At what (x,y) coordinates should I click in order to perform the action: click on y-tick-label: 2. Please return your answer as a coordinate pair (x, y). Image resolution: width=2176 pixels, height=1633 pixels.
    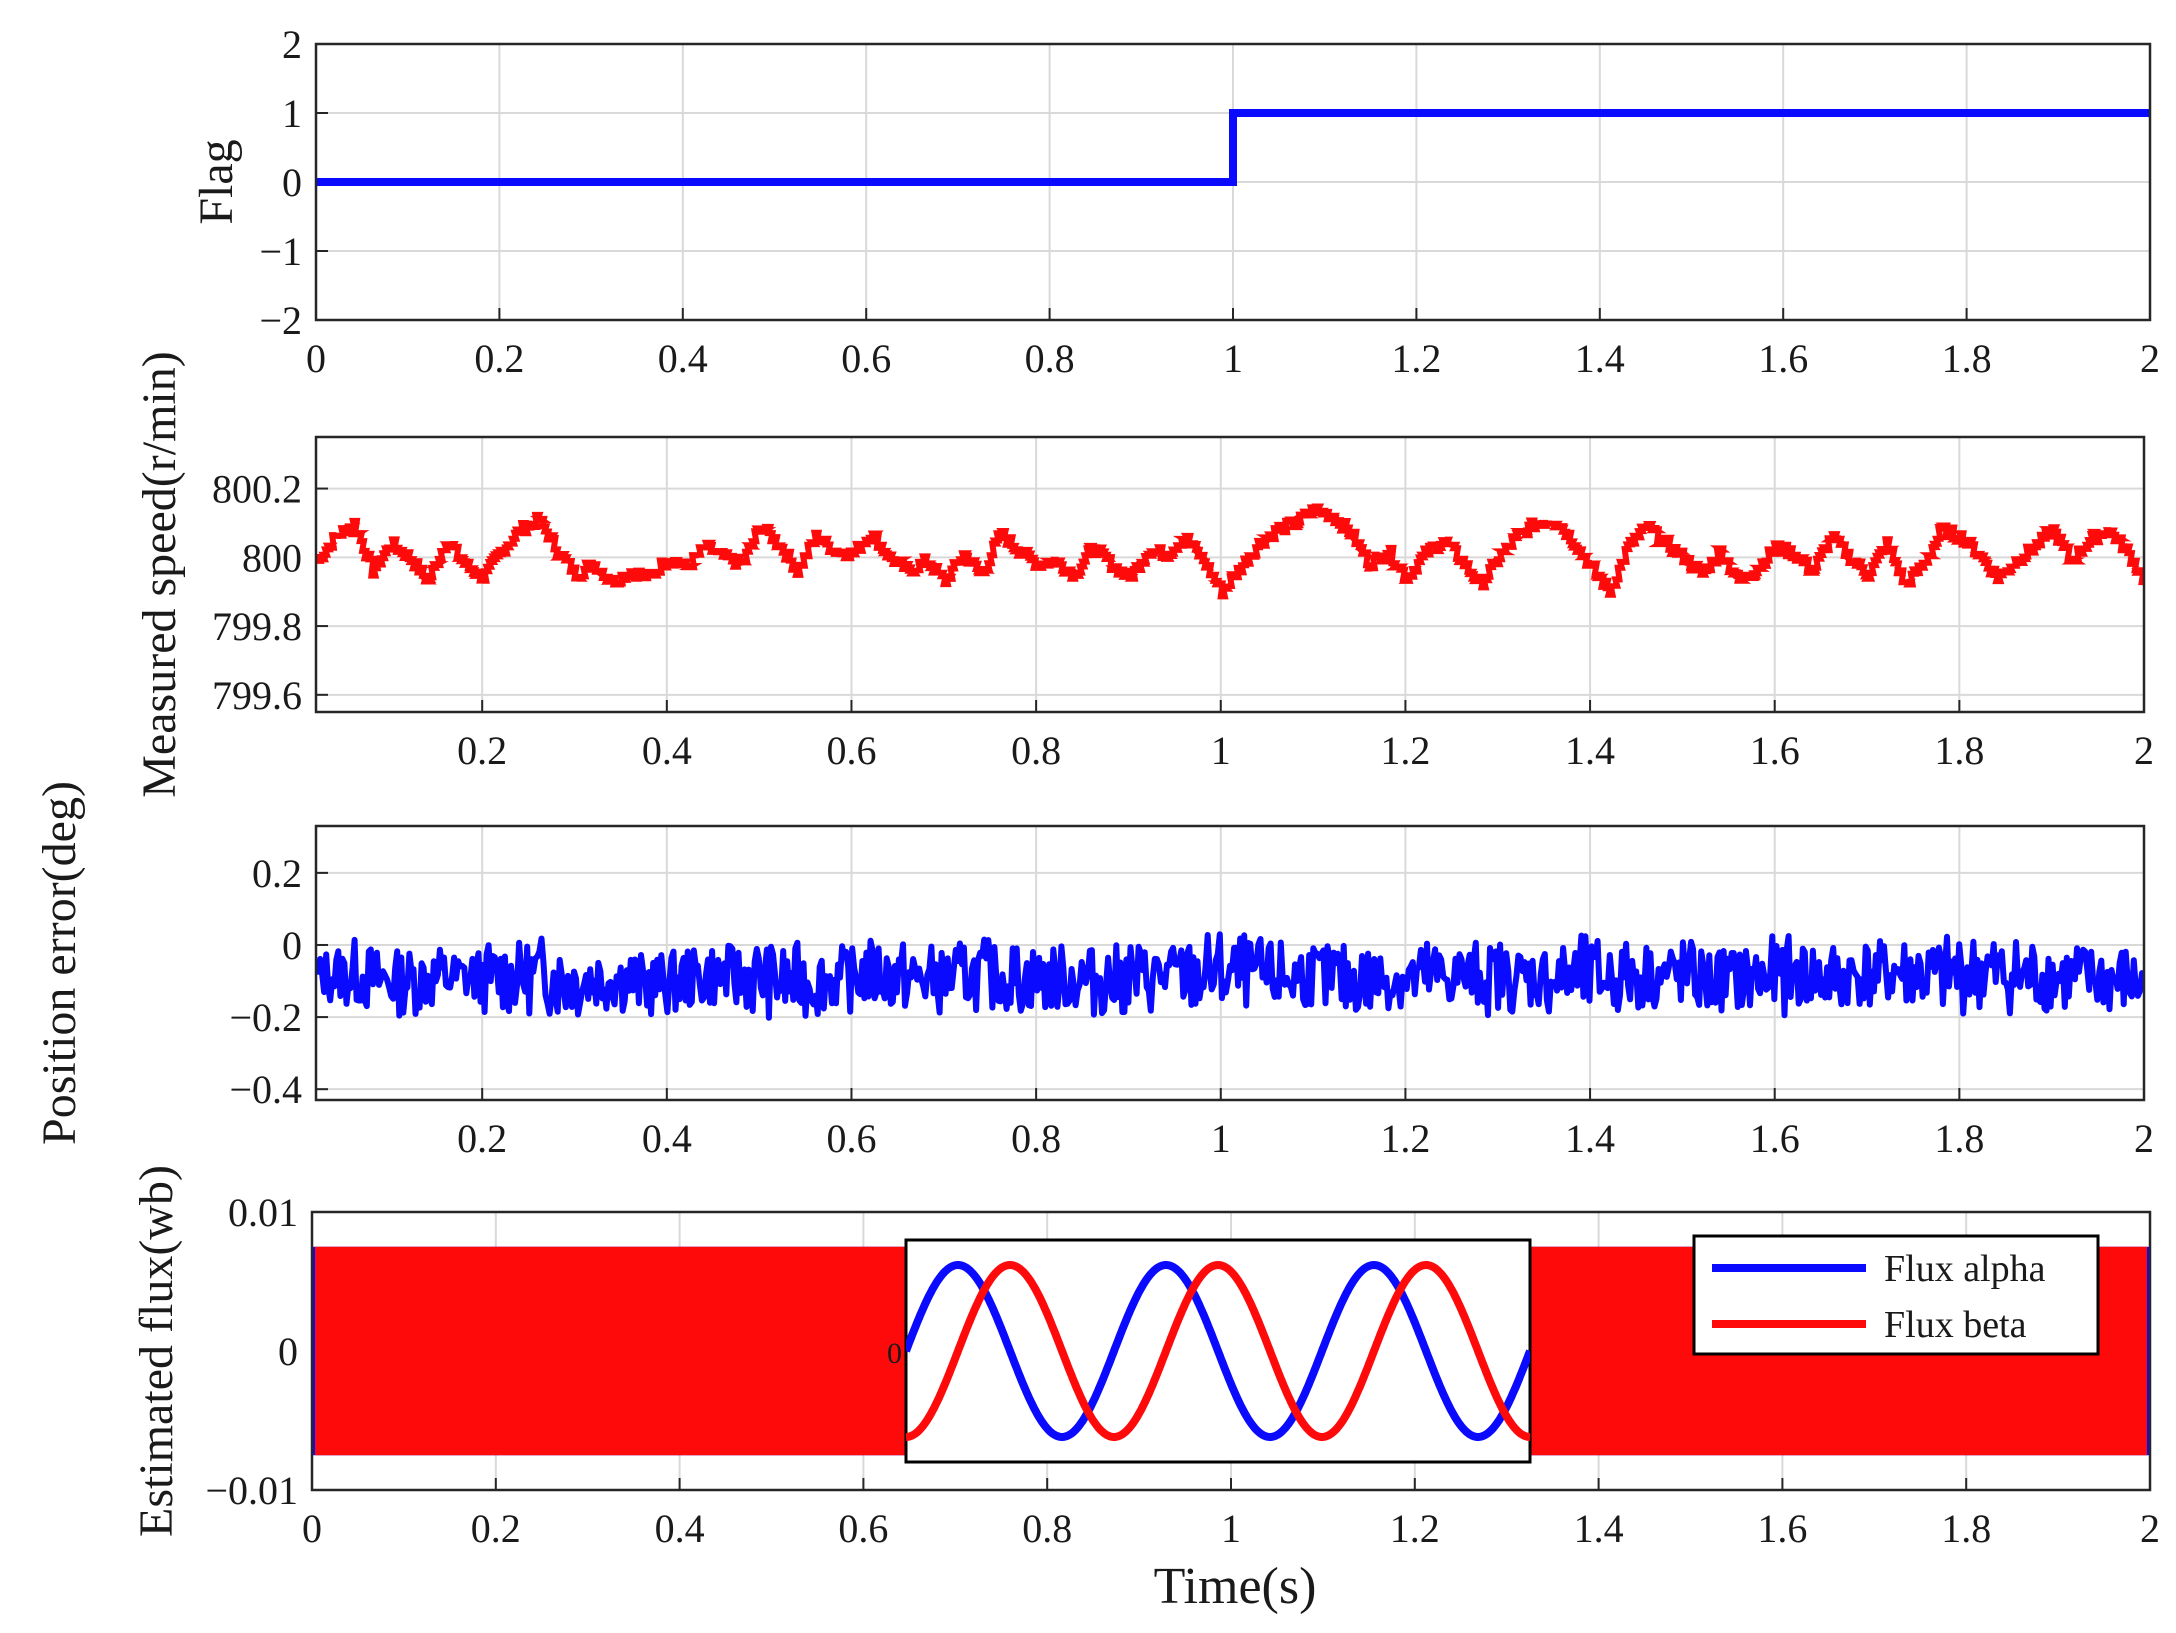
    Looking at the image, I should click on (292, 44).